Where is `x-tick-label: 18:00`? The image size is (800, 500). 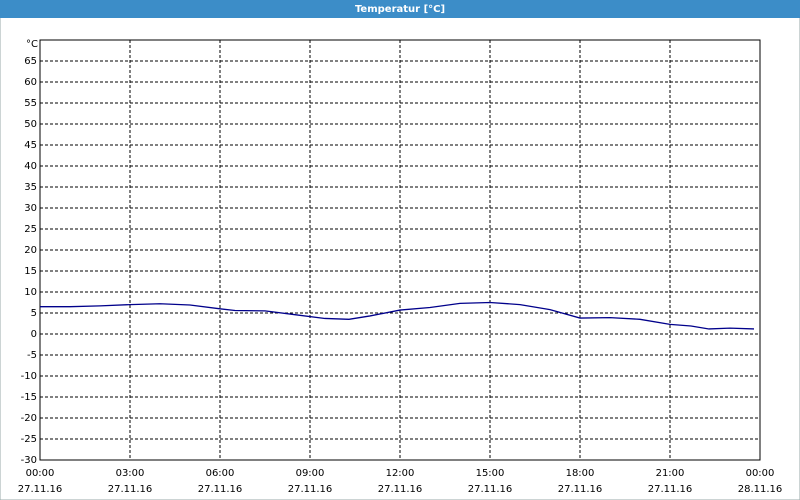
x-tick-label: 18:00 is located at coordinates (580, 473).